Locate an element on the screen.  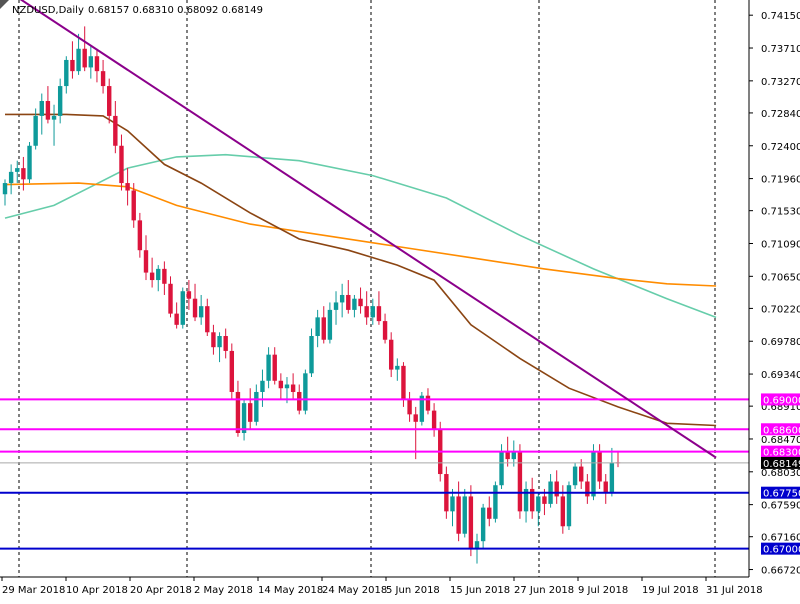
price-tick-label: 0.73710 is located at coordinates (780, 49).